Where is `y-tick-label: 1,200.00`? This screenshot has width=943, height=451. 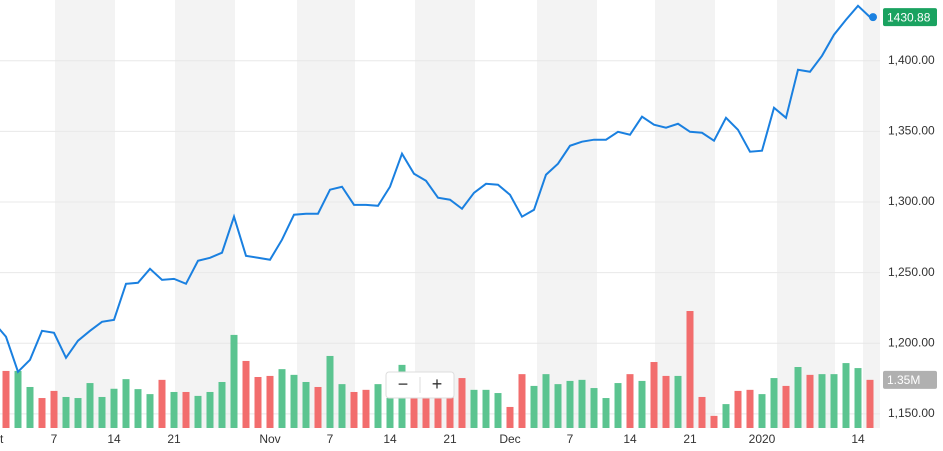
y-tick-label: 1,200.00 is located at coordinates (911, 342).